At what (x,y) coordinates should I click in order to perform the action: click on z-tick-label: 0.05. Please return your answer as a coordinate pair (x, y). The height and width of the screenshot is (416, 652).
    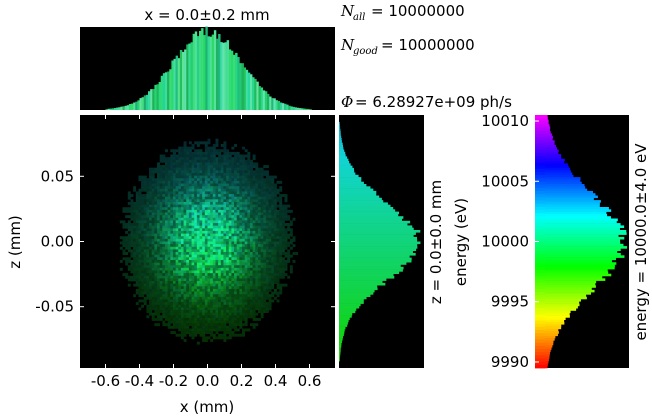
    Looking at the image, I should click on (57, 176).